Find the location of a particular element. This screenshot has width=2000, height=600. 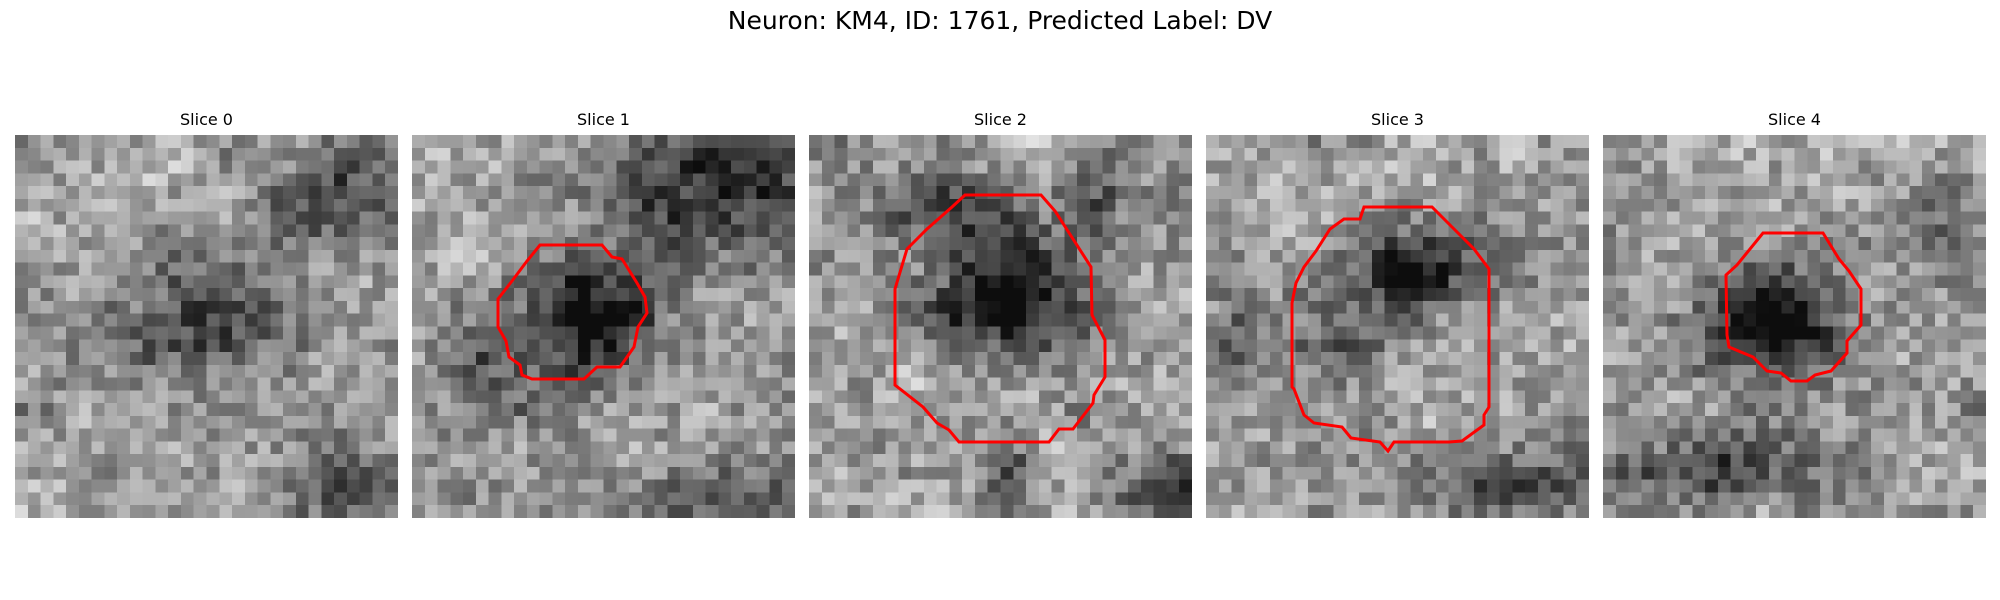

slice-1-image is located at coordinates (603, 326).